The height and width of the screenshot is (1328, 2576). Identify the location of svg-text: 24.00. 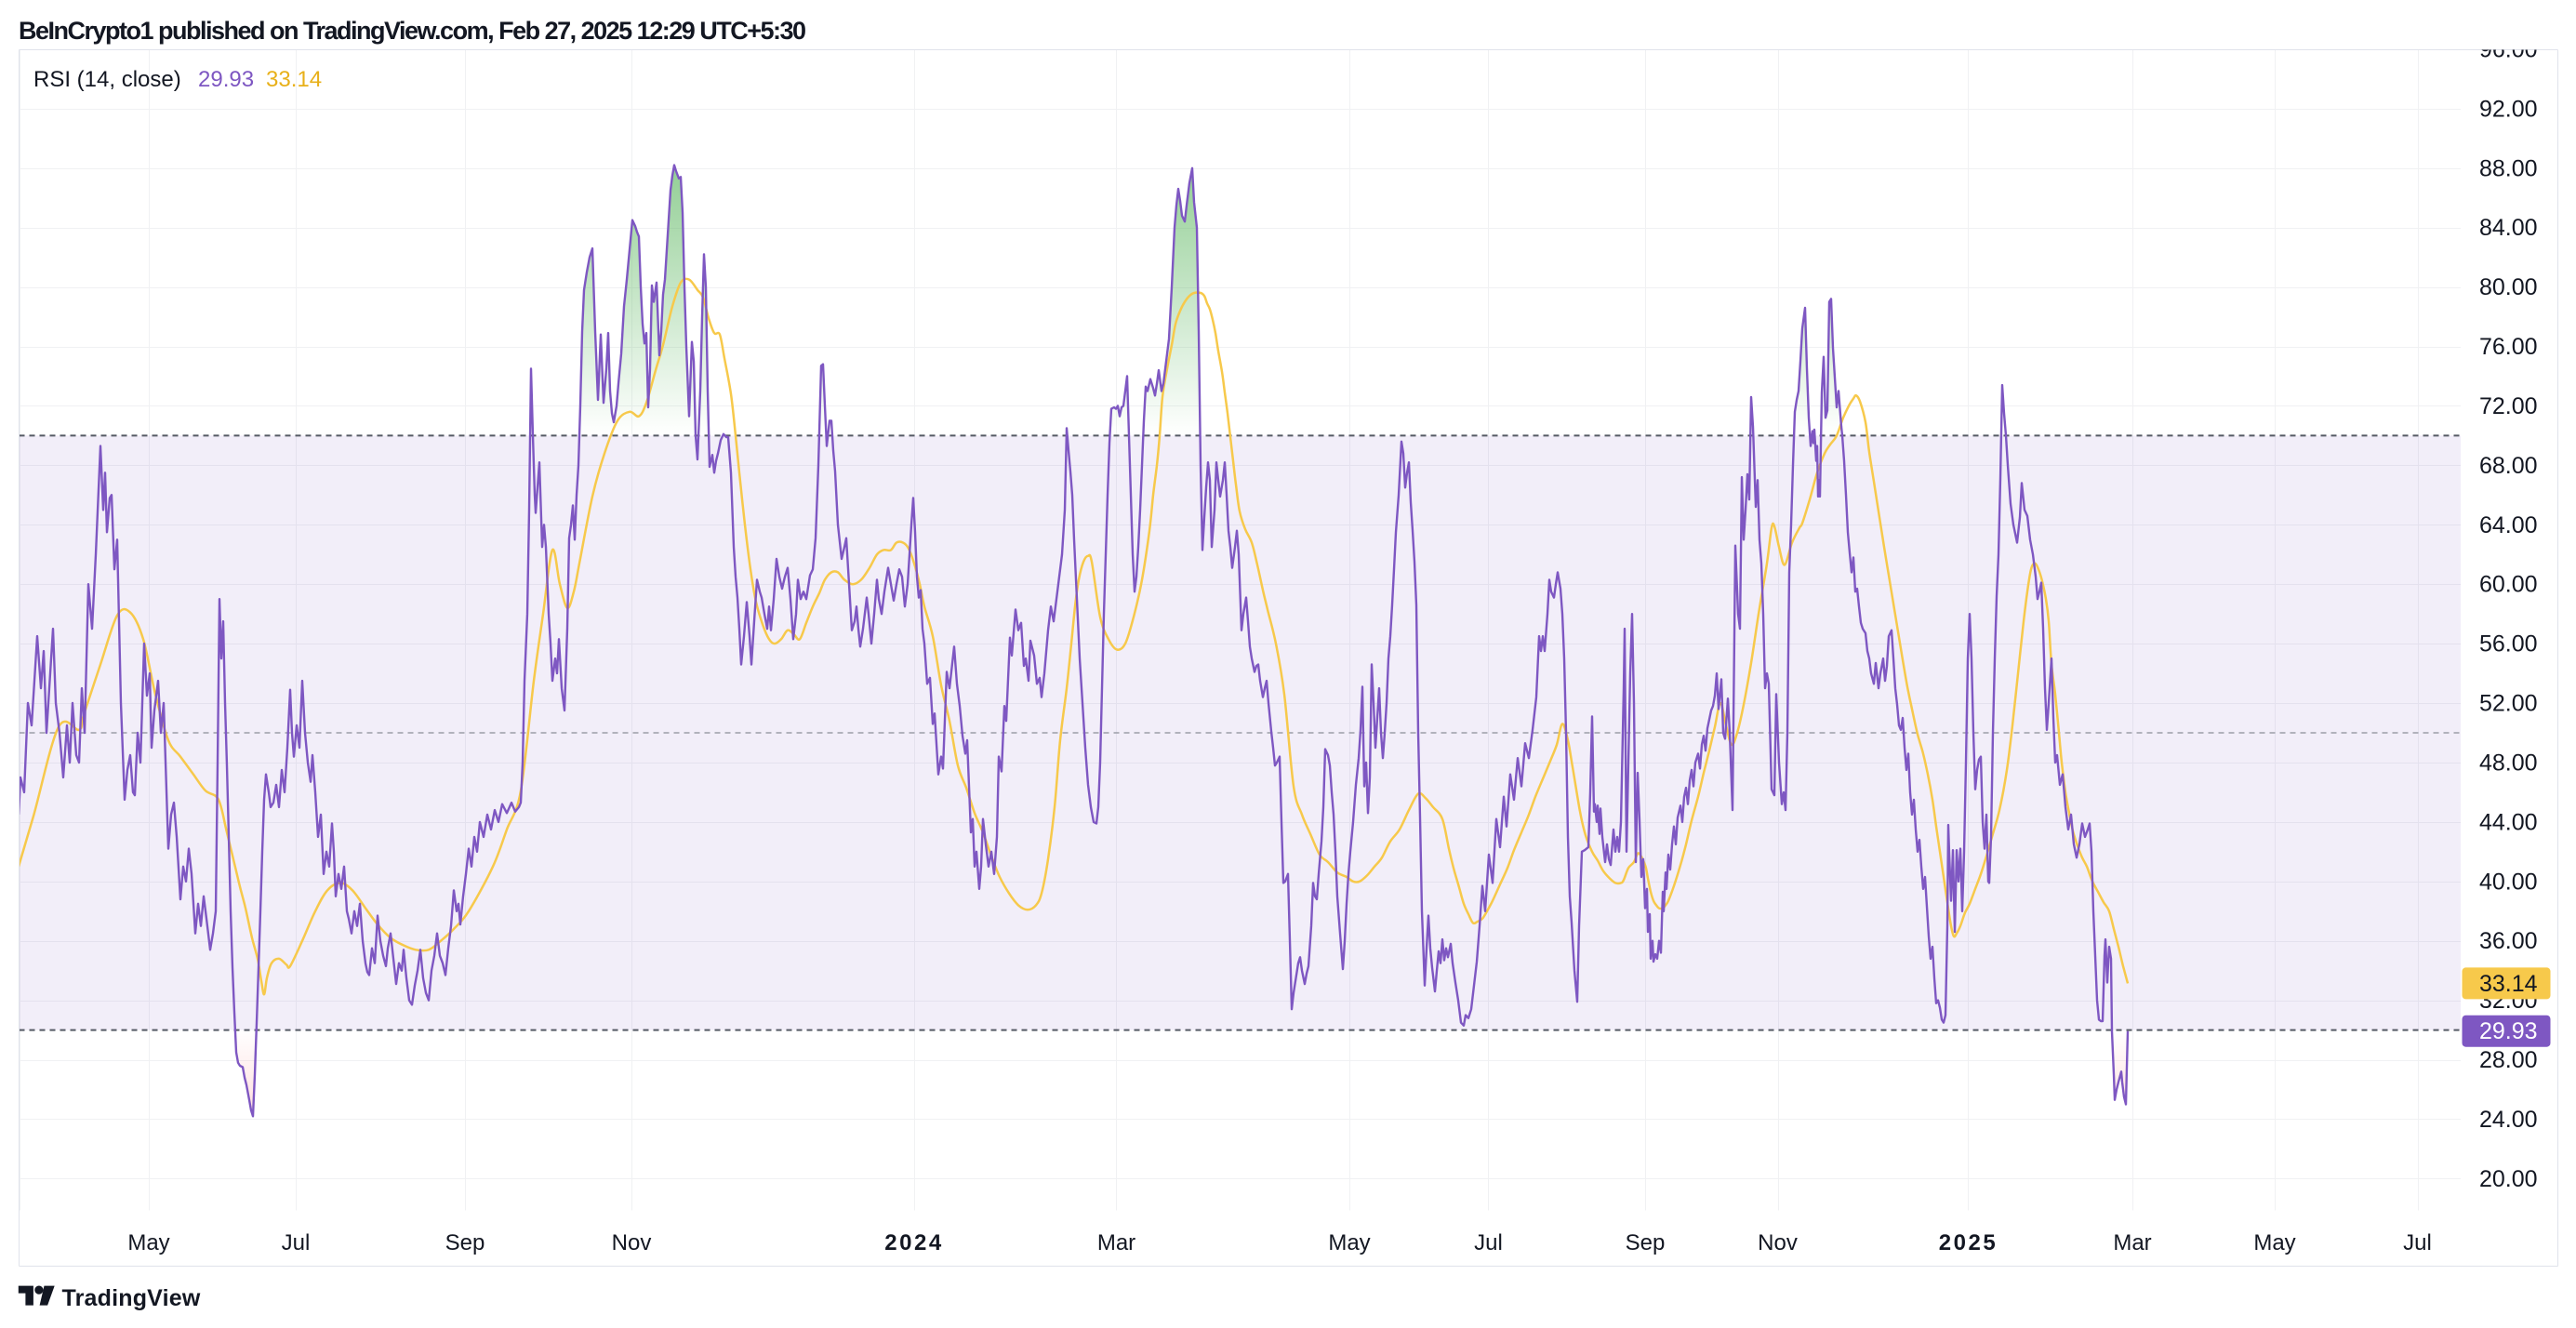
(2508, 1120).